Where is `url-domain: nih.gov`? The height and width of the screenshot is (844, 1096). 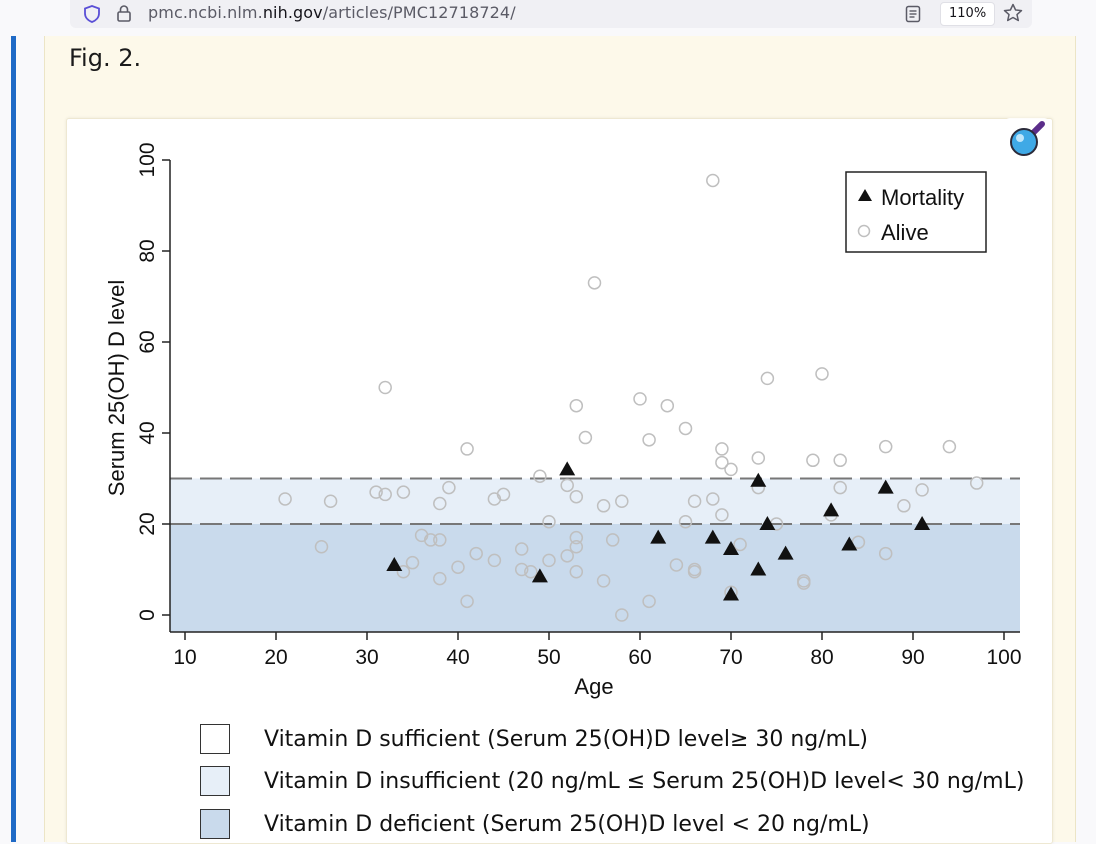 url-domain: nih.gov is located at coordinates (292, 12).